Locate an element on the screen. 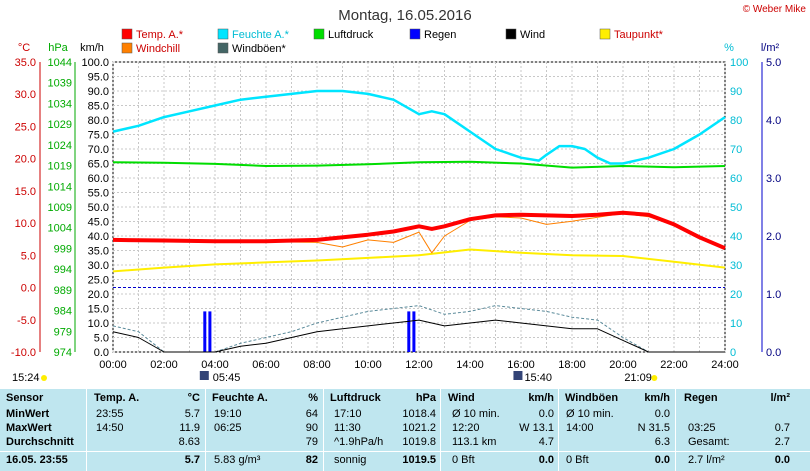 The height and width of the screenshot is (471, 810). legend-label: Wind is located at coordinates (532, 35).